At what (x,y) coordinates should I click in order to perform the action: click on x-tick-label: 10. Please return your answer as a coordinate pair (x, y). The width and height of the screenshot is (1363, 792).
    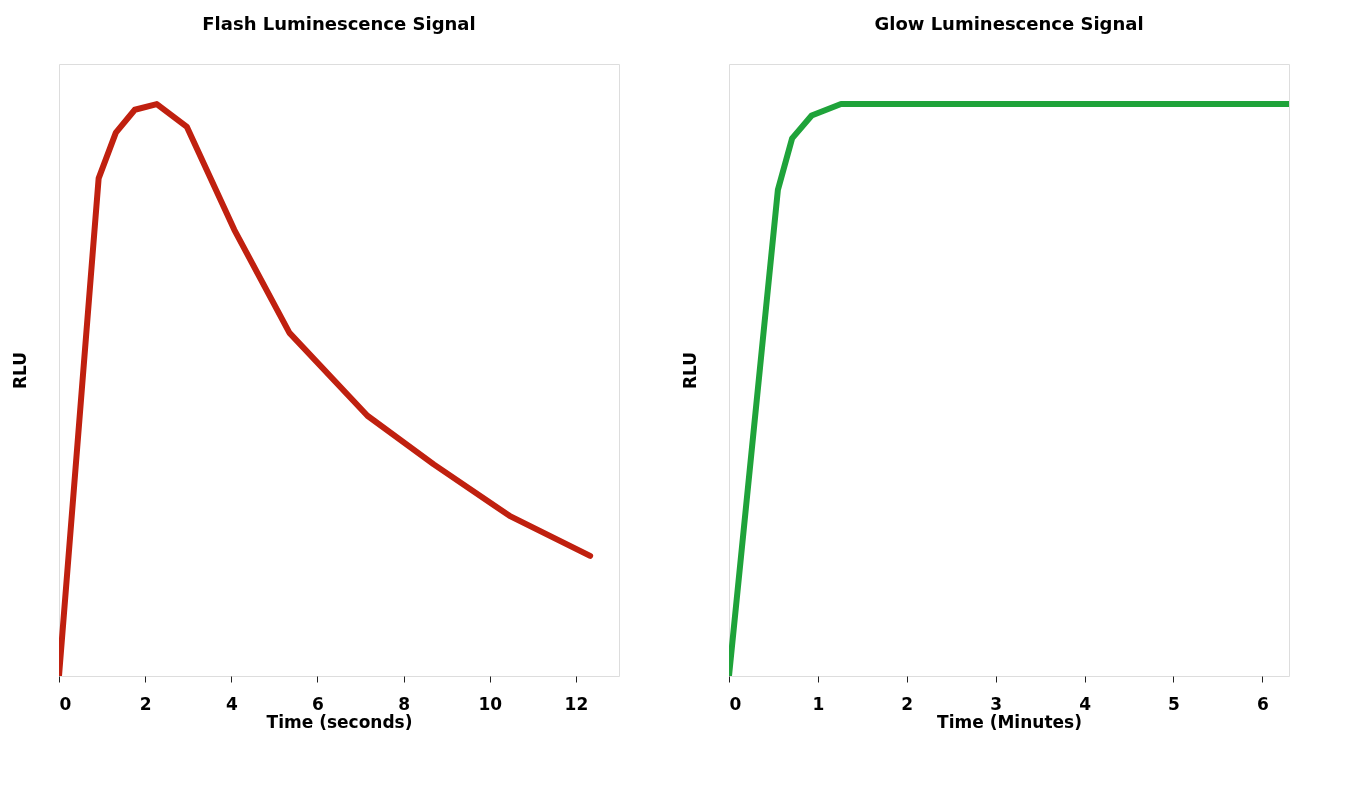
    Looking at the image, I should click on (490, 703).